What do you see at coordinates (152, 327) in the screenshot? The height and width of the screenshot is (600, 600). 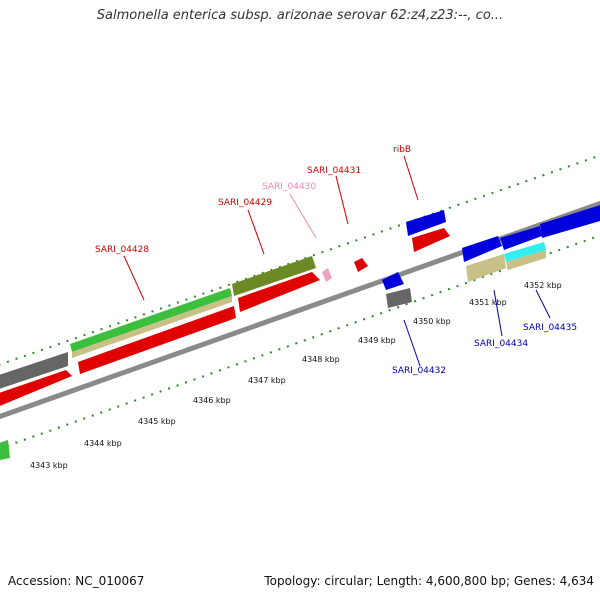 I see `gene-block-tan` at bounding box center [152, 327].